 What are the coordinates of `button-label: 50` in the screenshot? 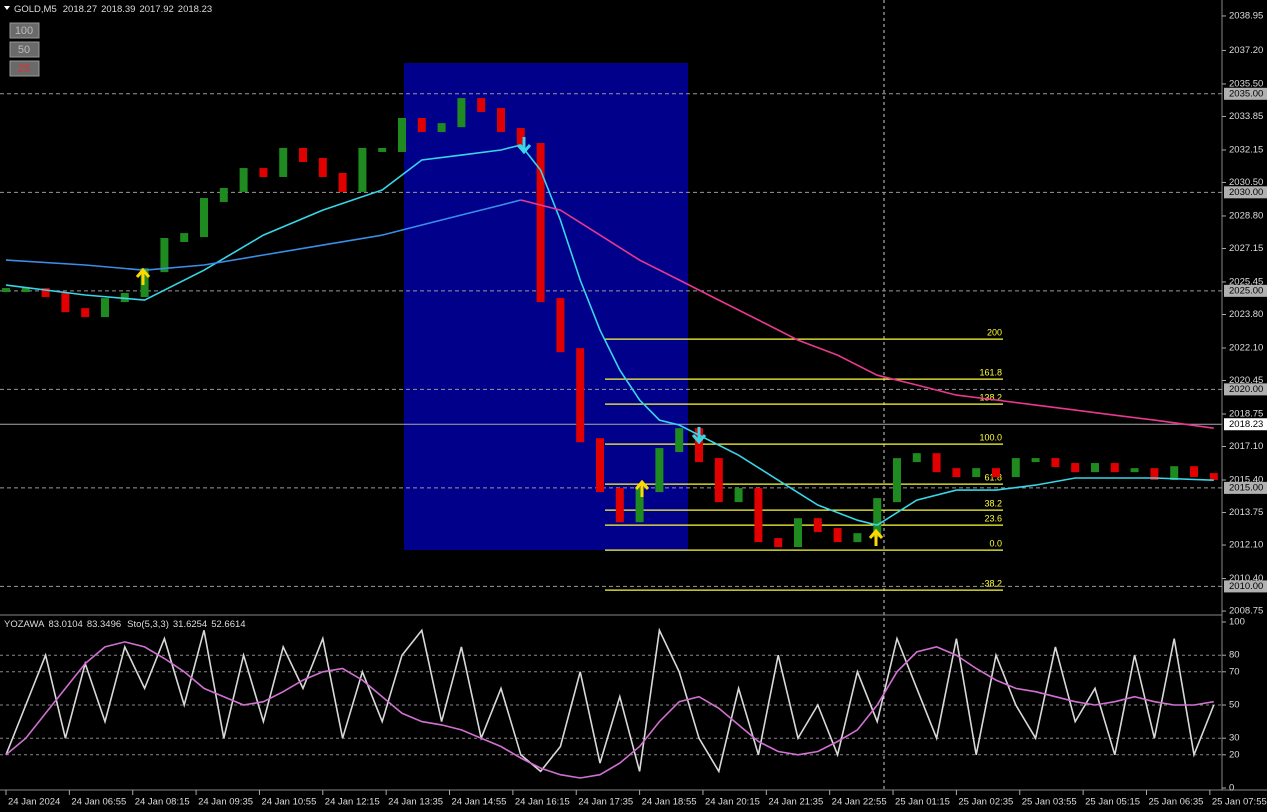 It's located at (24, 50).